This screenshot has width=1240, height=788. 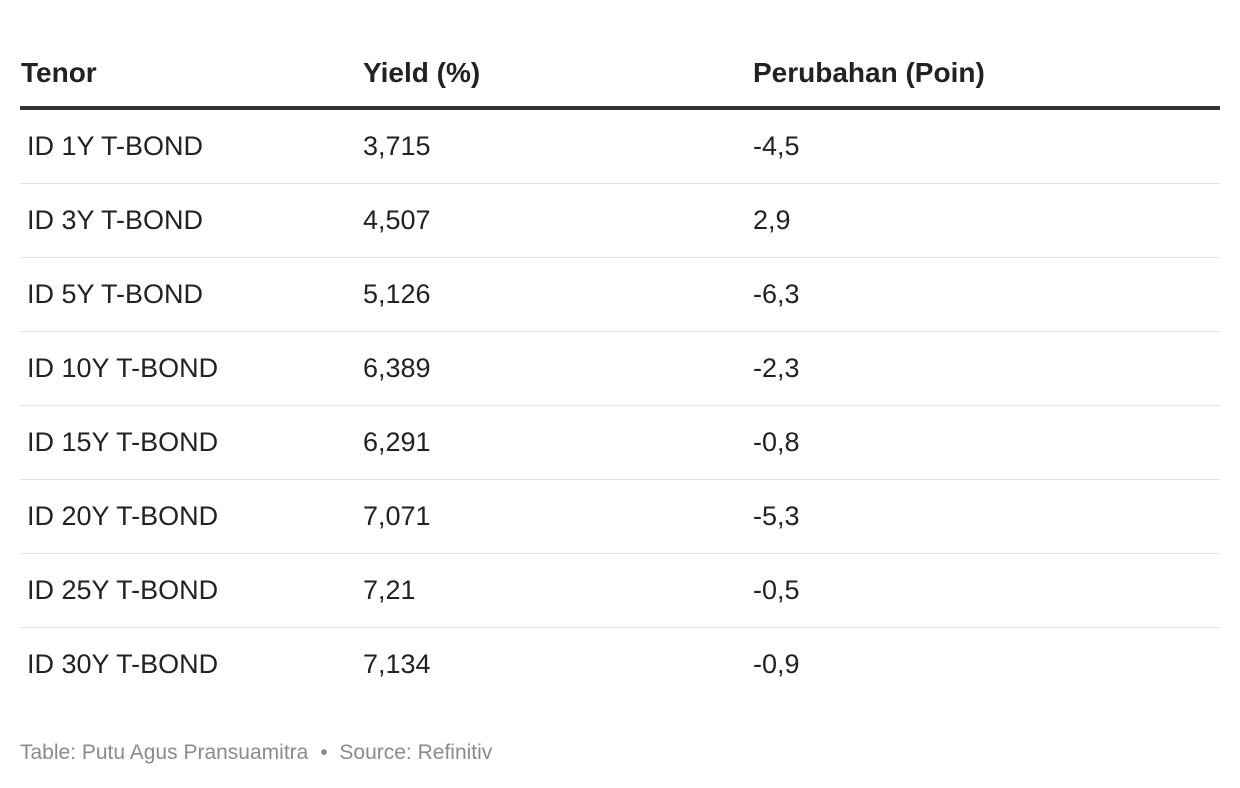 What do you see at coordinates (557, 516) in the screenshot?
I see `cell-yield: 7,071` at bounding box center [557, 516].